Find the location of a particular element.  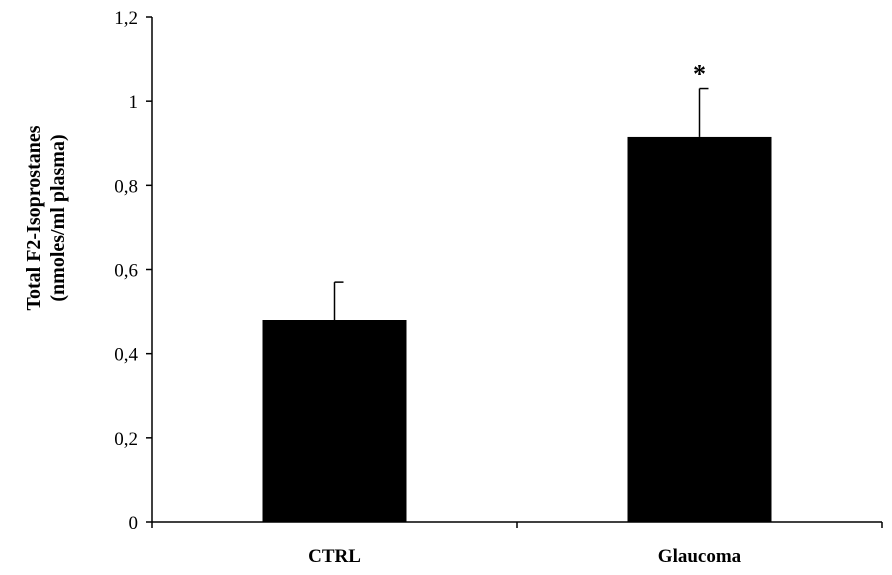

x-category-label: Glaucoma is located at coordinates (700, 556).